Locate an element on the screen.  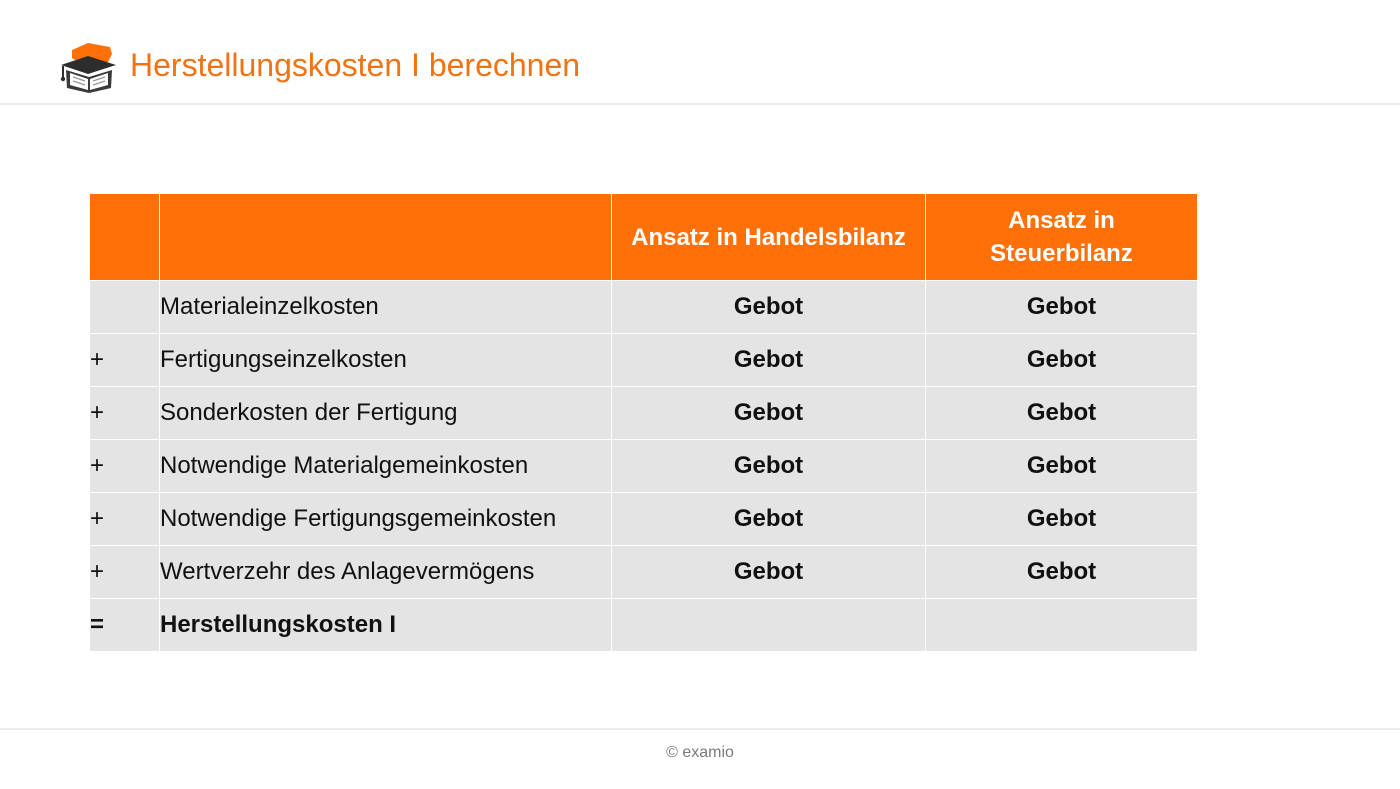
copyright-text: © examio is located at coordinates (700, 752).